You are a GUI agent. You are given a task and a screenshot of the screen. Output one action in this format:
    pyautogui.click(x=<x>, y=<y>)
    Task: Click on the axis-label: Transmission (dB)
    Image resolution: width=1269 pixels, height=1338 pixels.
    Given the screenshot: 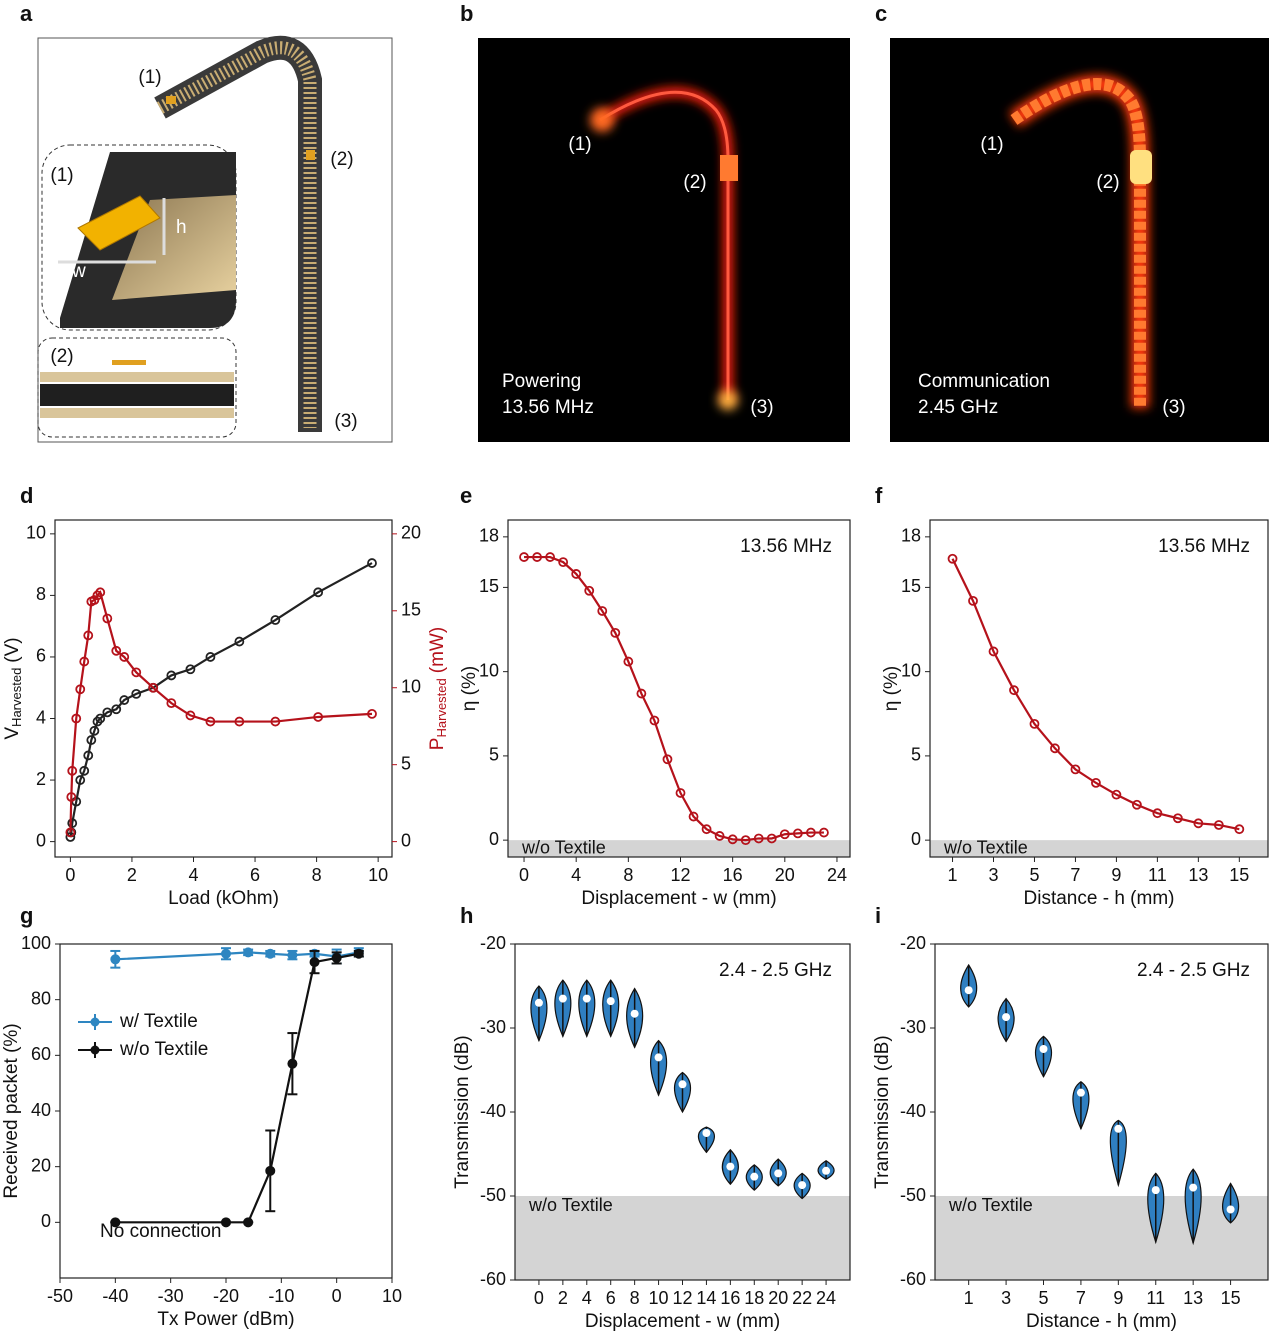 What is the action you would take?
    pyautogui.click(x=882, y=1111)
    